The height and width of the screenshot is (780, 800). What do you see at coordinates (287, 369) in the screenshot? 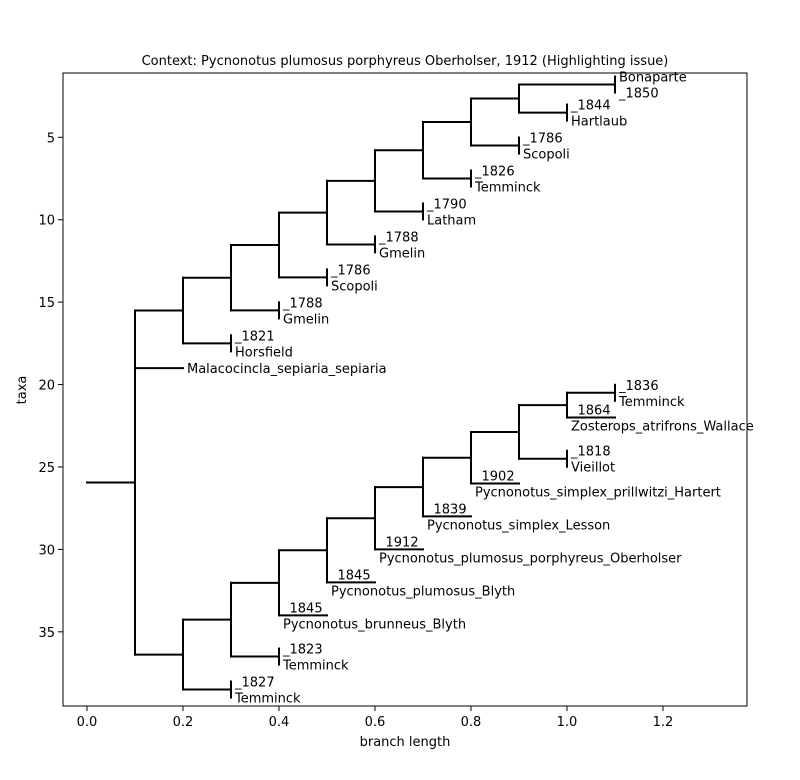
I see `leaf-label: Malacocincla_sepiaria_sepiaria` at bounding box center [287, 369].